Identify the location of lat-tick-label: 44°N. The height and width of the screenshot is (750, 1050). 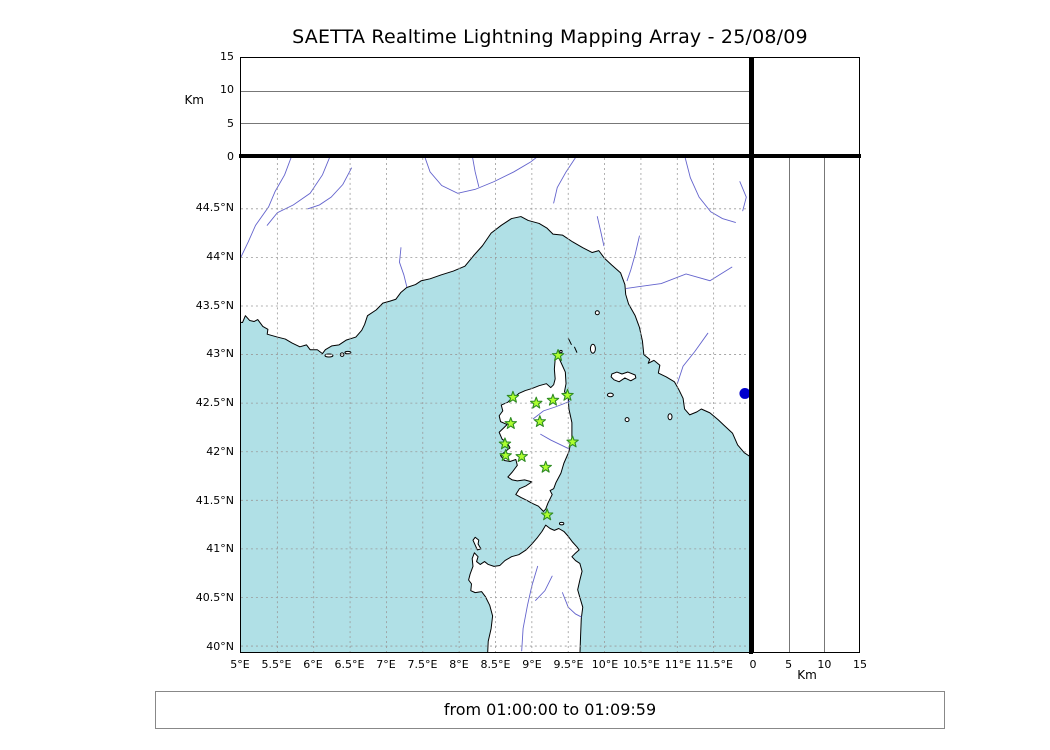
(220, 256).